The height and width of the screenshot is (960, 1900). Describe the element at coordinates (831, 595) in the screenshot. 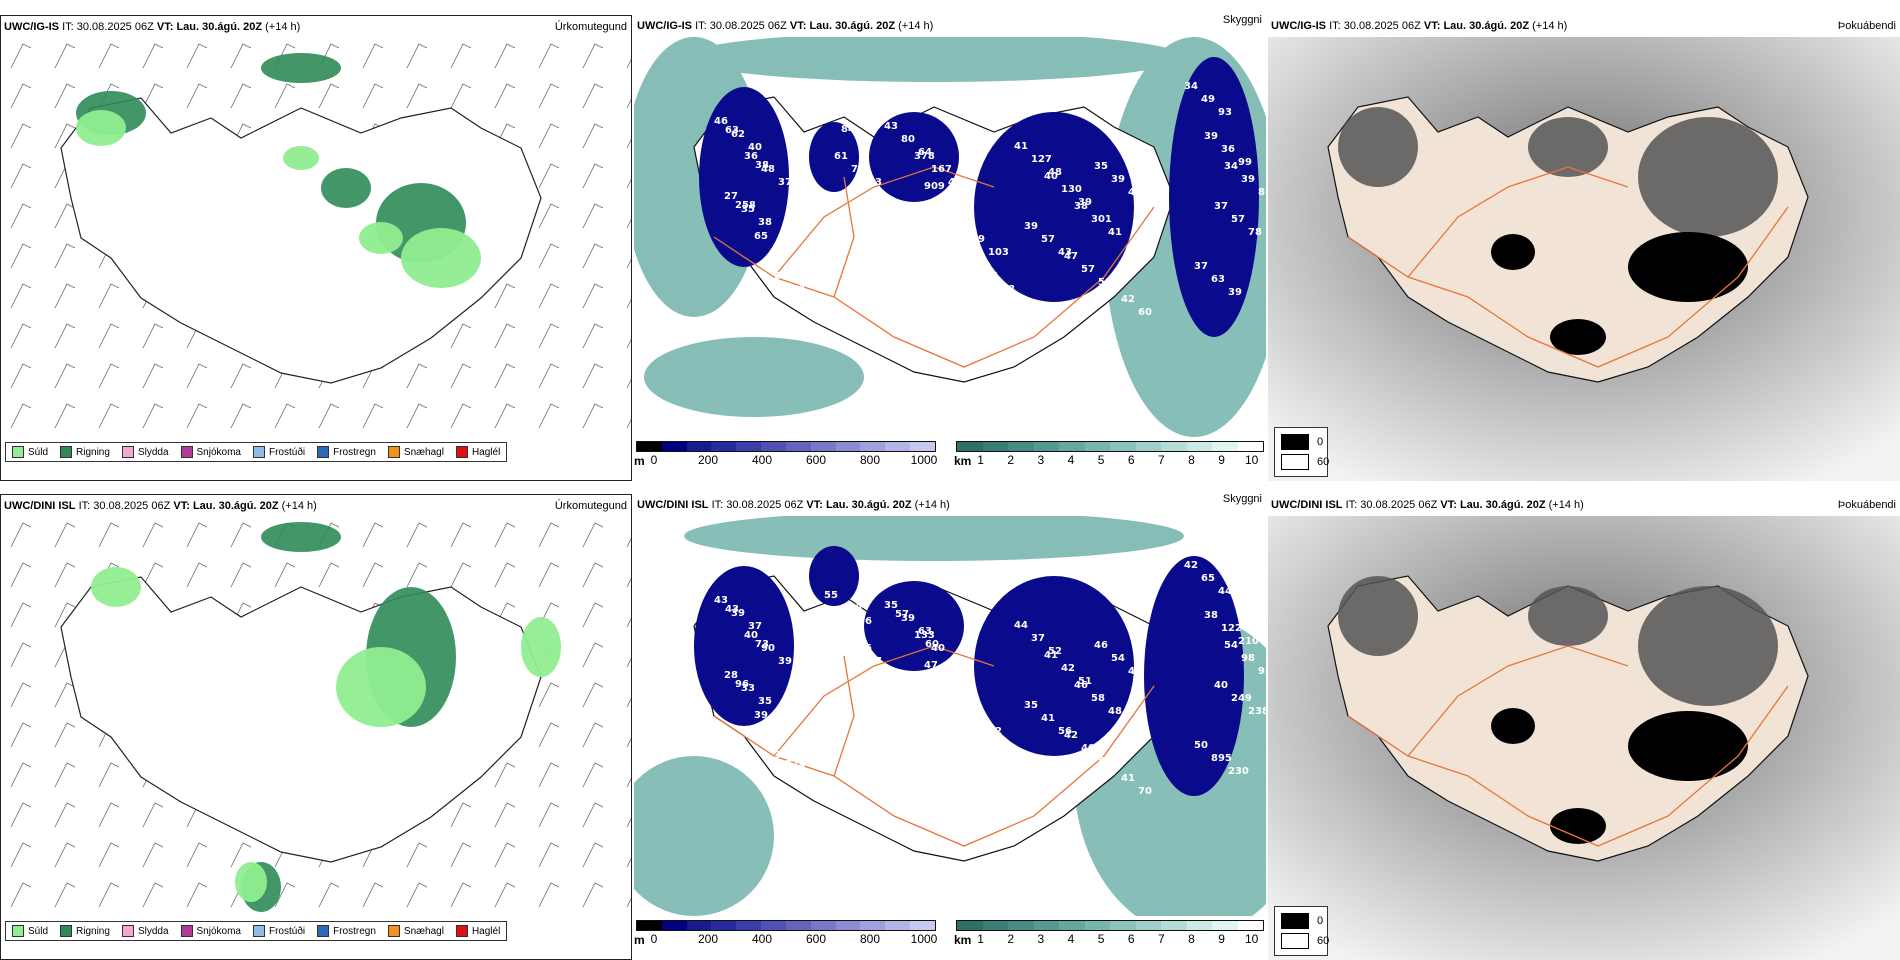

I see `visibility-value-label: 55` at that location.